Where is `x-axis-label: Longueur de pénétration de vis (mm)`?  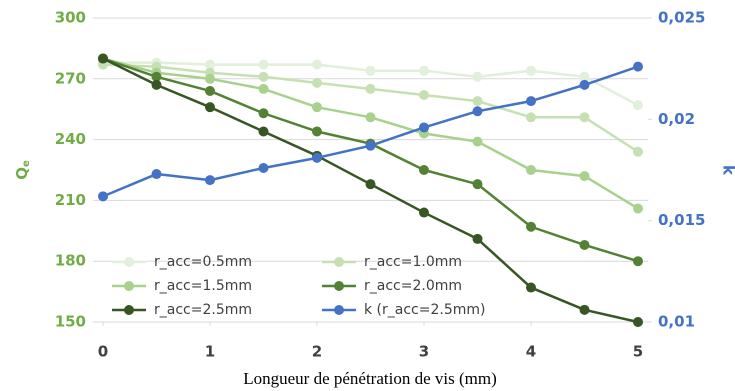 x-axis-label: Longueur de pénétration de vis (mm) is located at coordinates (370, 378).